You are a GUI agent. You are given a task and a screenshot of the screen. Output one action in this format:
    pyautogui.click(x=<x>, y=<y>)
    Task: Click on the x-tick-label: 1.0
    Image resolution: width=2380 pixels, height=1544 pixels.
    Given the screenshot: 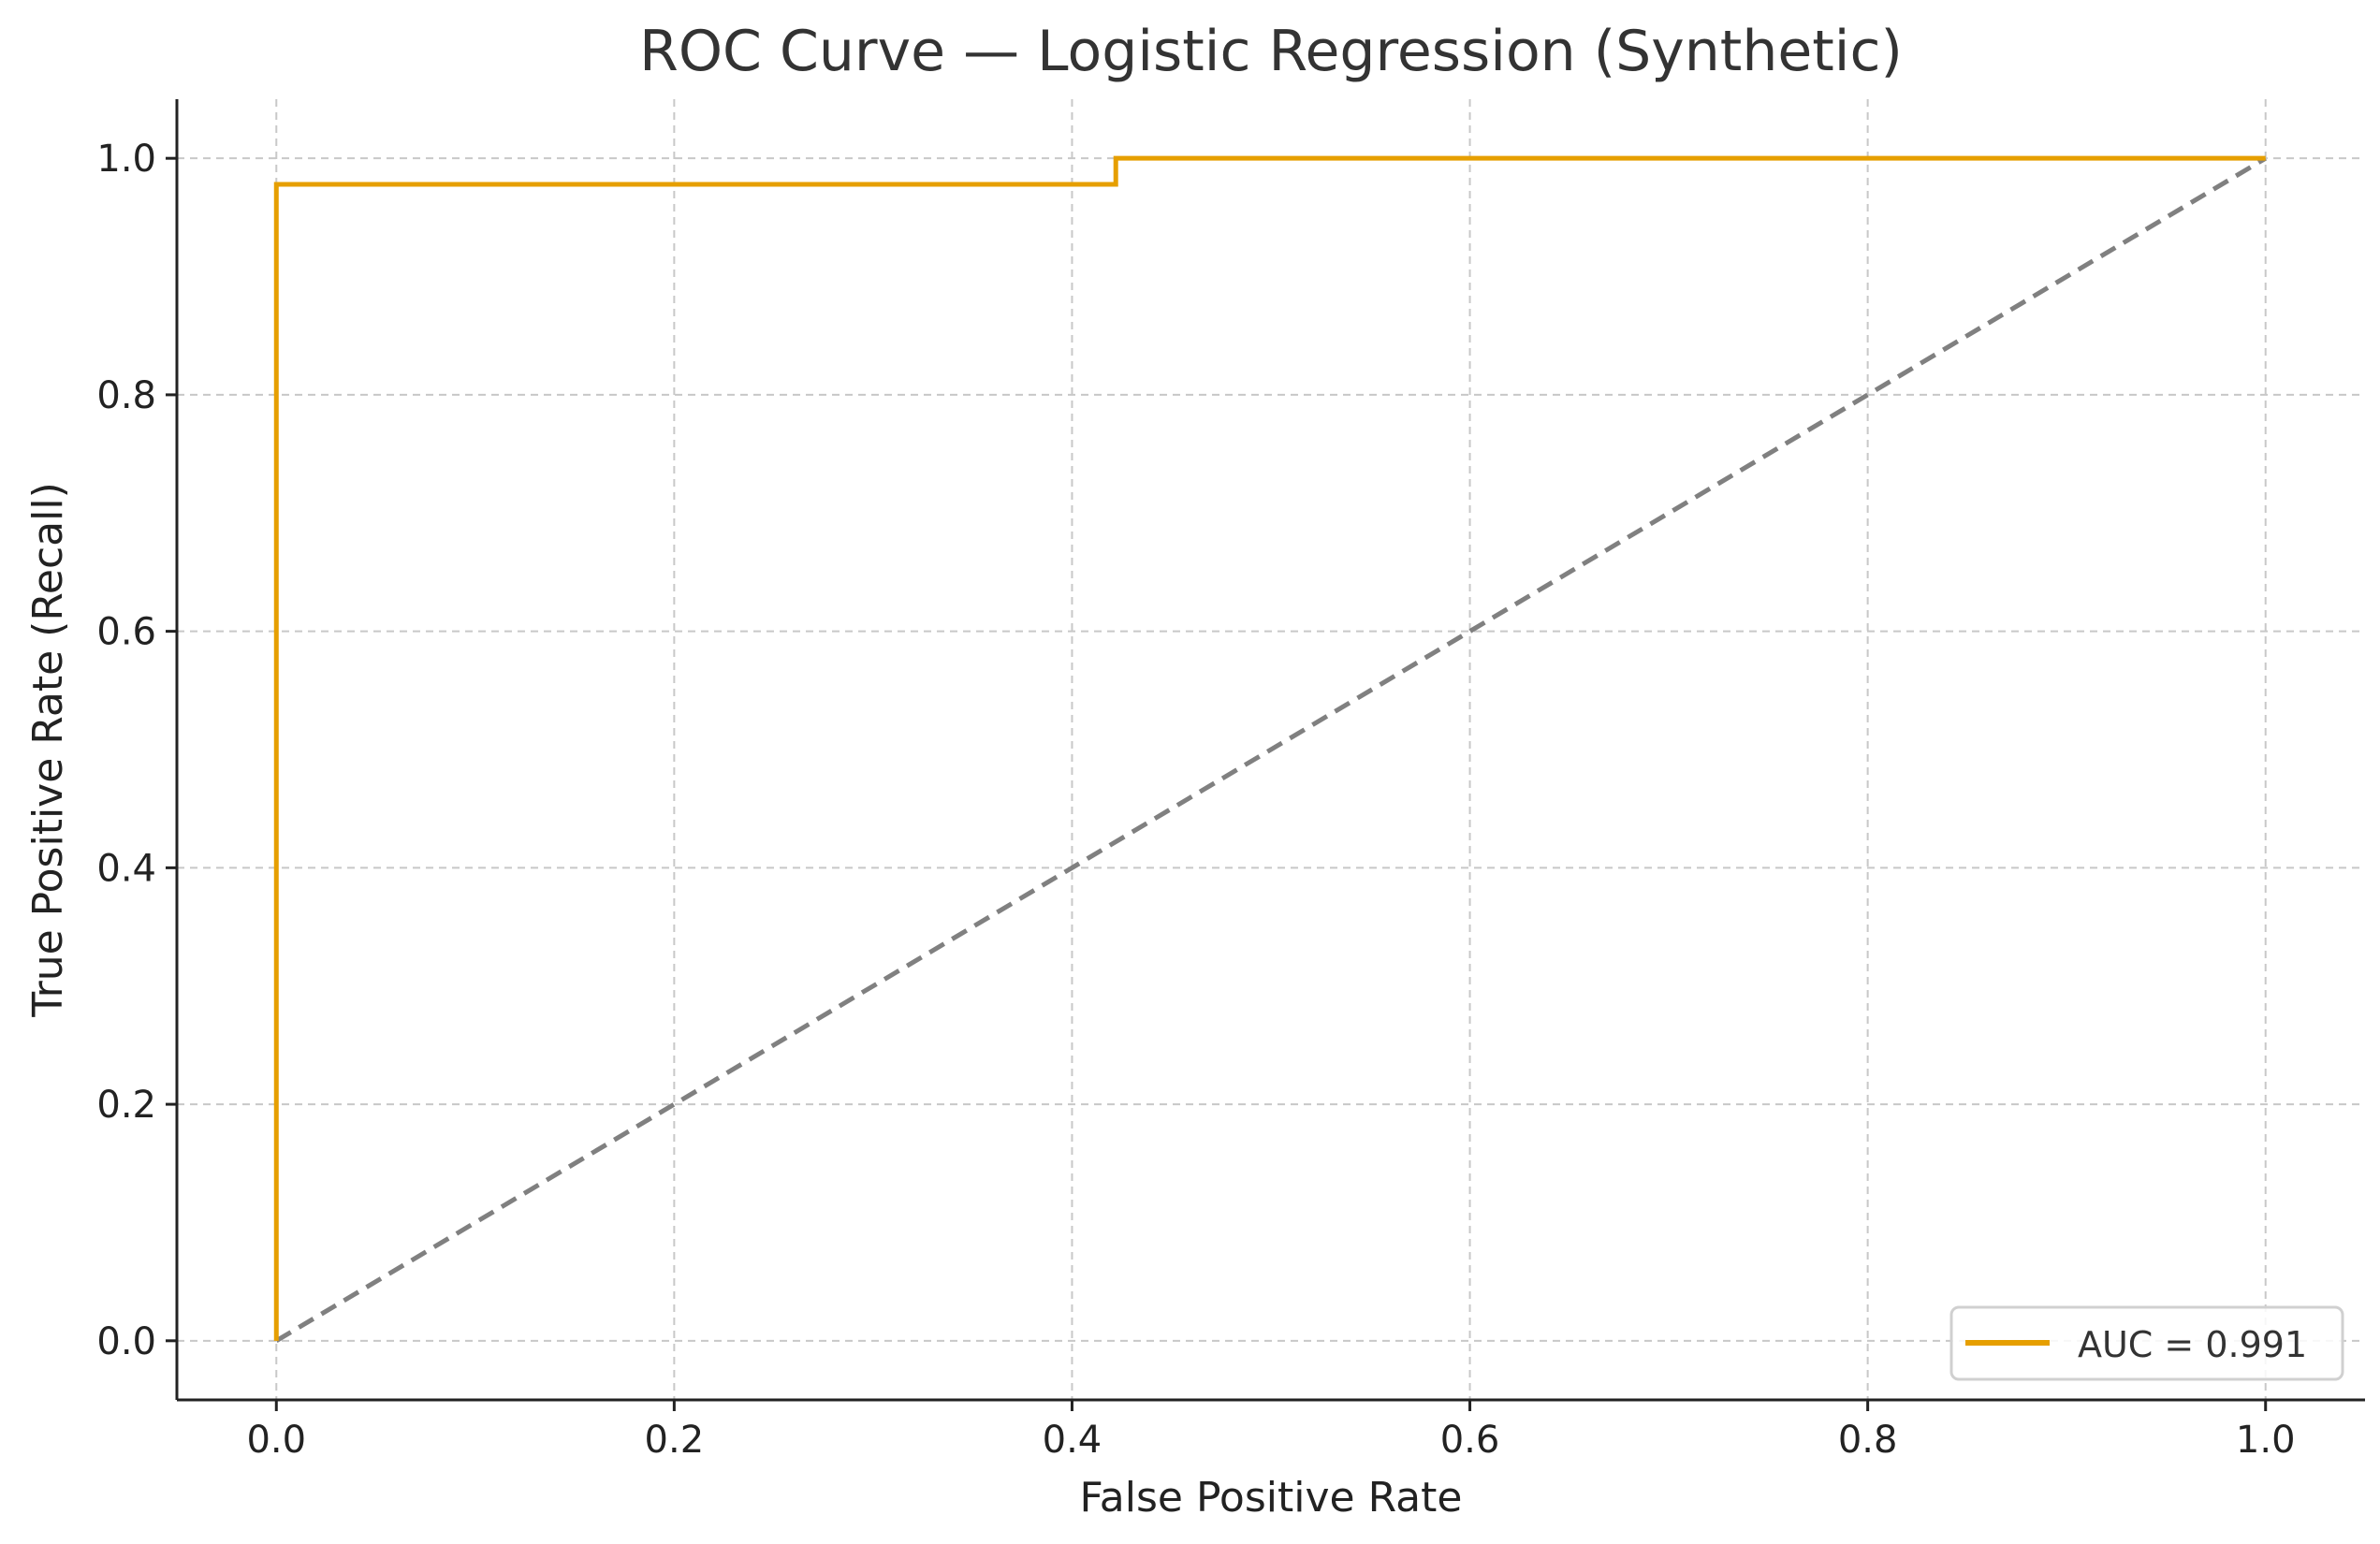 What is the action you would take?
    pyautogui.click(x=2266, y=1440)
    